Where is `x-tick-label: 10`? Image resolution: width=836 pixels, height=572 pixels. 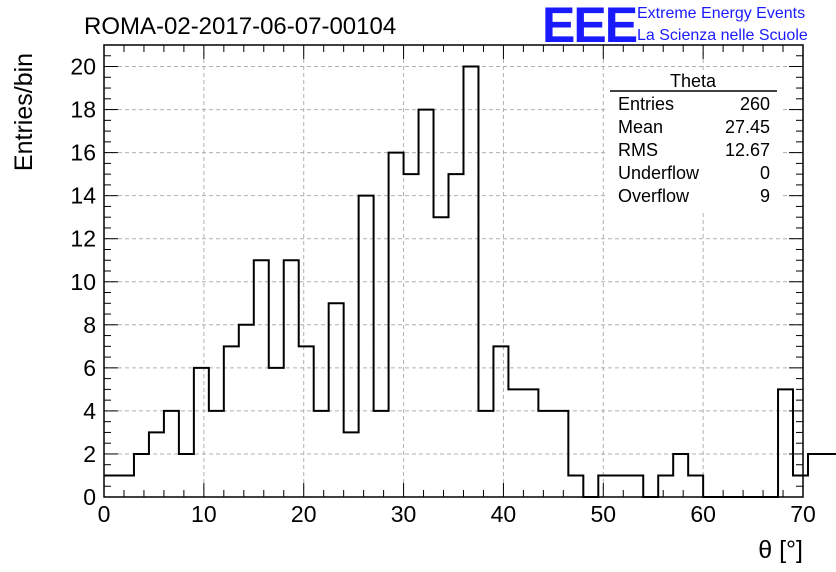 x-tick-label: 10 is located at coordinates (204, 514).